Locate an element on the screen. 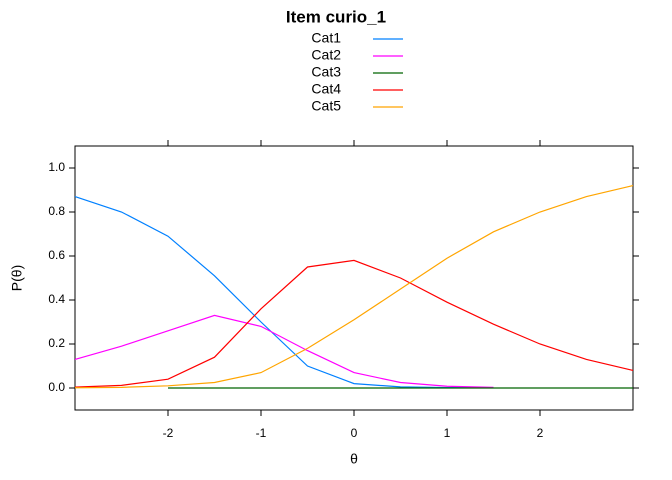  y-tick-label: 1.0 is located at coordinates (56, 167).